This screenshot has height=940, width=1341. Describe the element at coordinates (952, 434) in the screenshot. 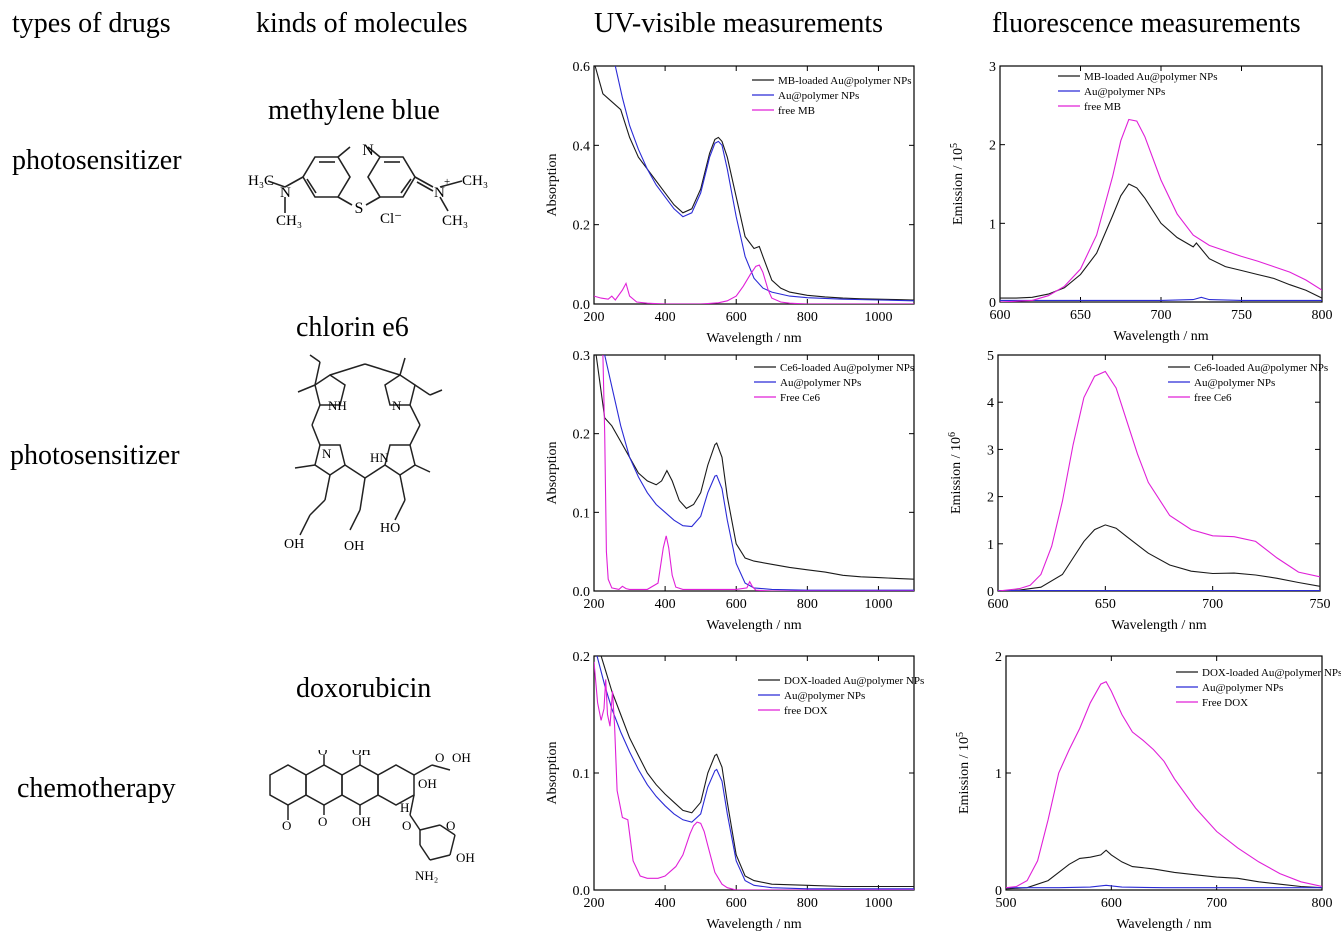

I see `y-axis-label-exponent: 6` at that location.